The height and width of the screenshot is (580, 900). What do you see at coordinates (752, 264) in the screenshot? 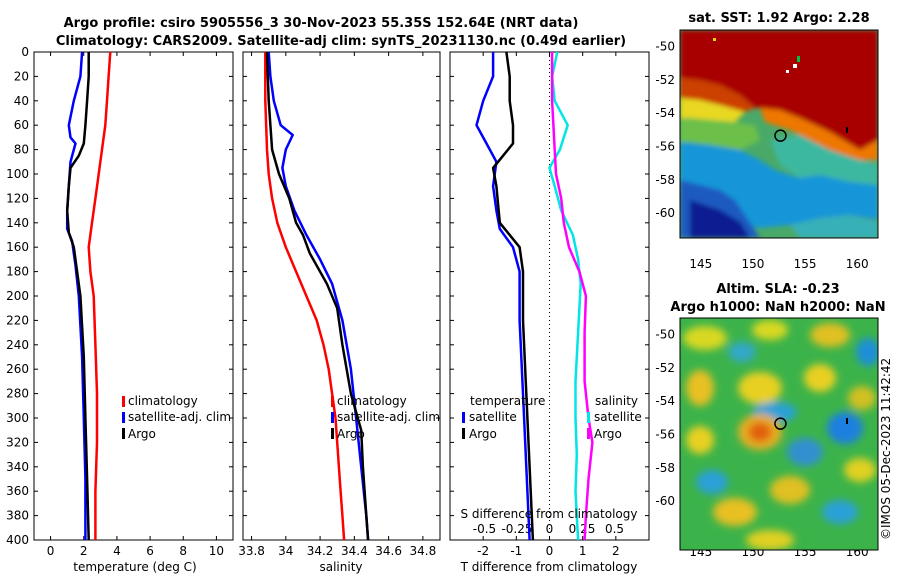
I see `map-x-tick-label: 150` at bounding box center [752, 264].